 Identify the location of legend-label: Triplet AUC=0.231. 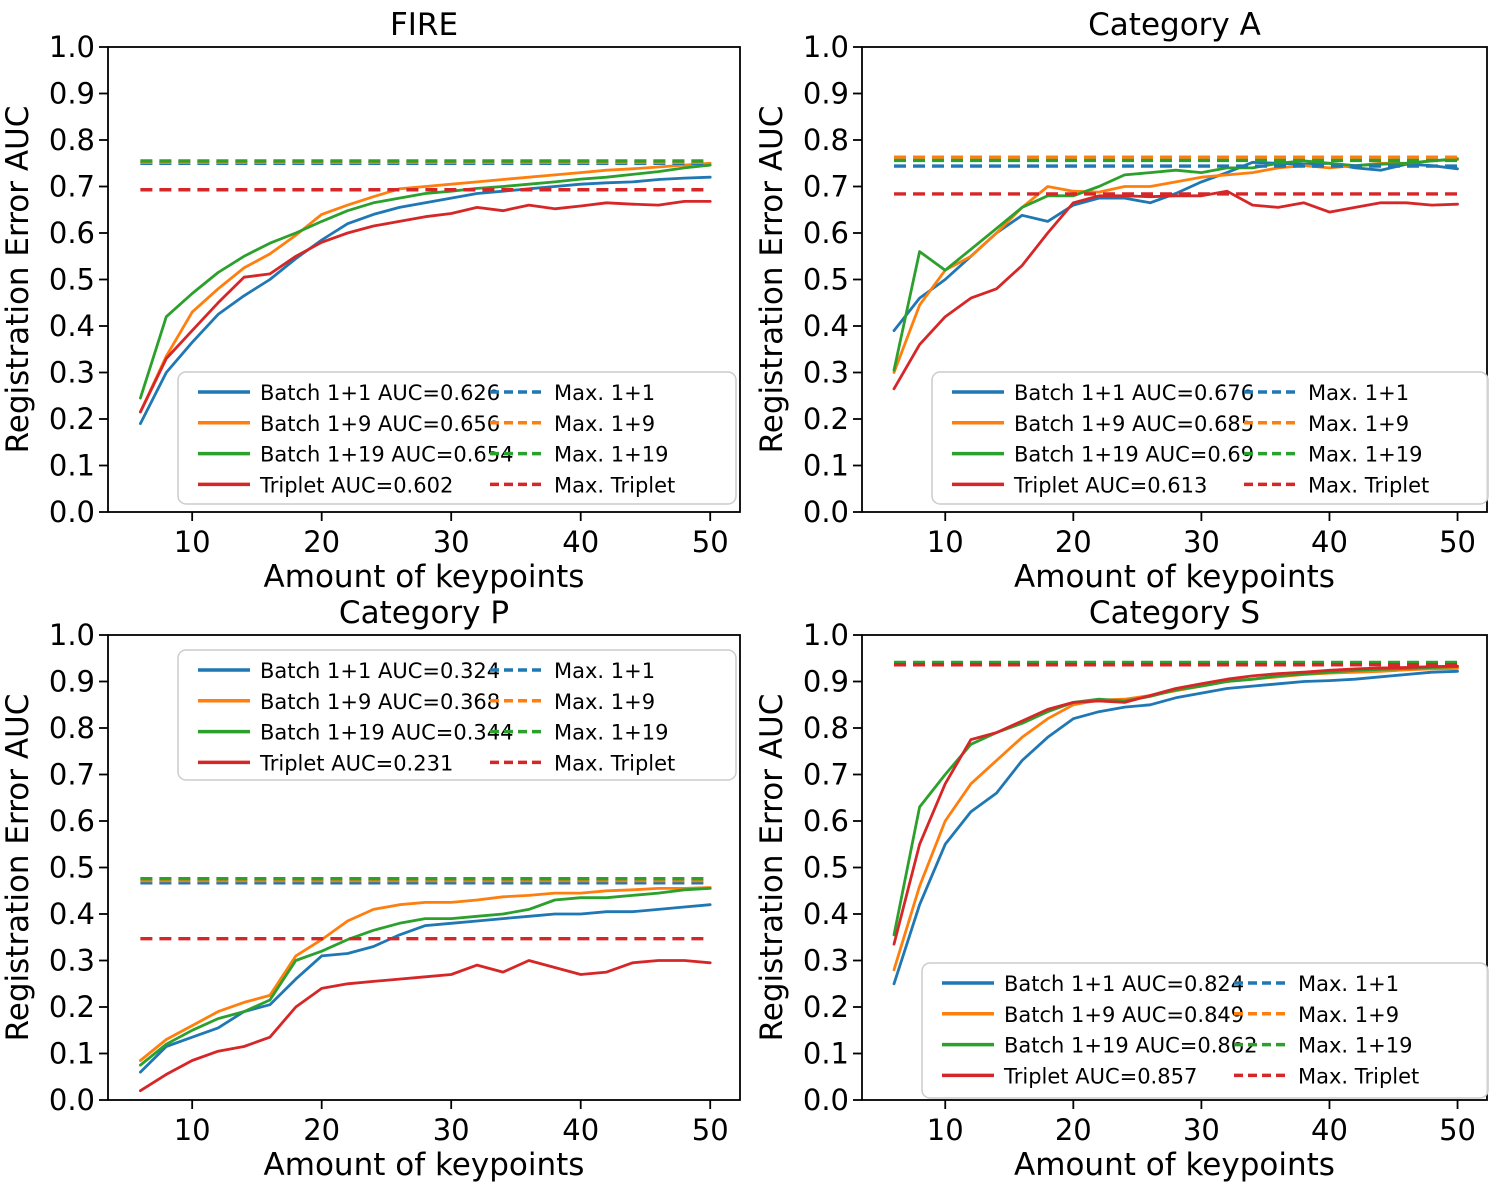
(356, 763).